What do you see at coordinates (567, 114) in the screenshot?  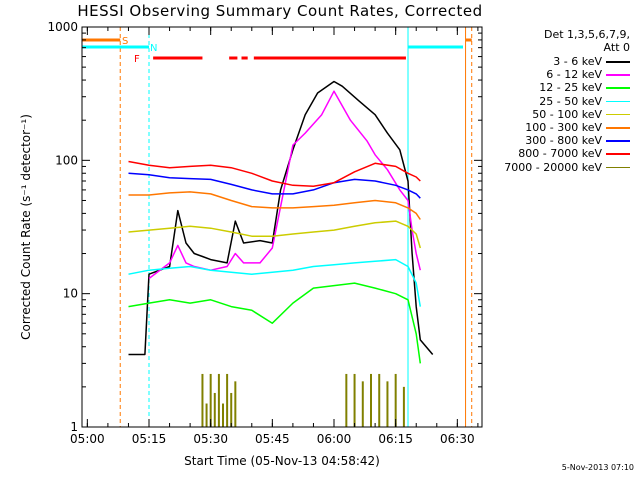 I see `legend-label-4: 50 - 100 keV` at bounding box center [567, 114].